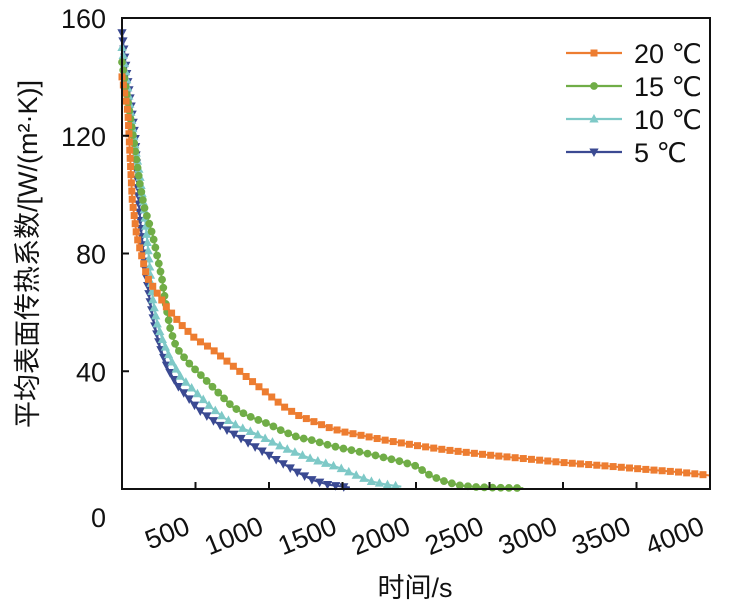  Describe the element at coordinates (527, 536) in the screenshot. I see `x-tick-label: 3000` at that location.